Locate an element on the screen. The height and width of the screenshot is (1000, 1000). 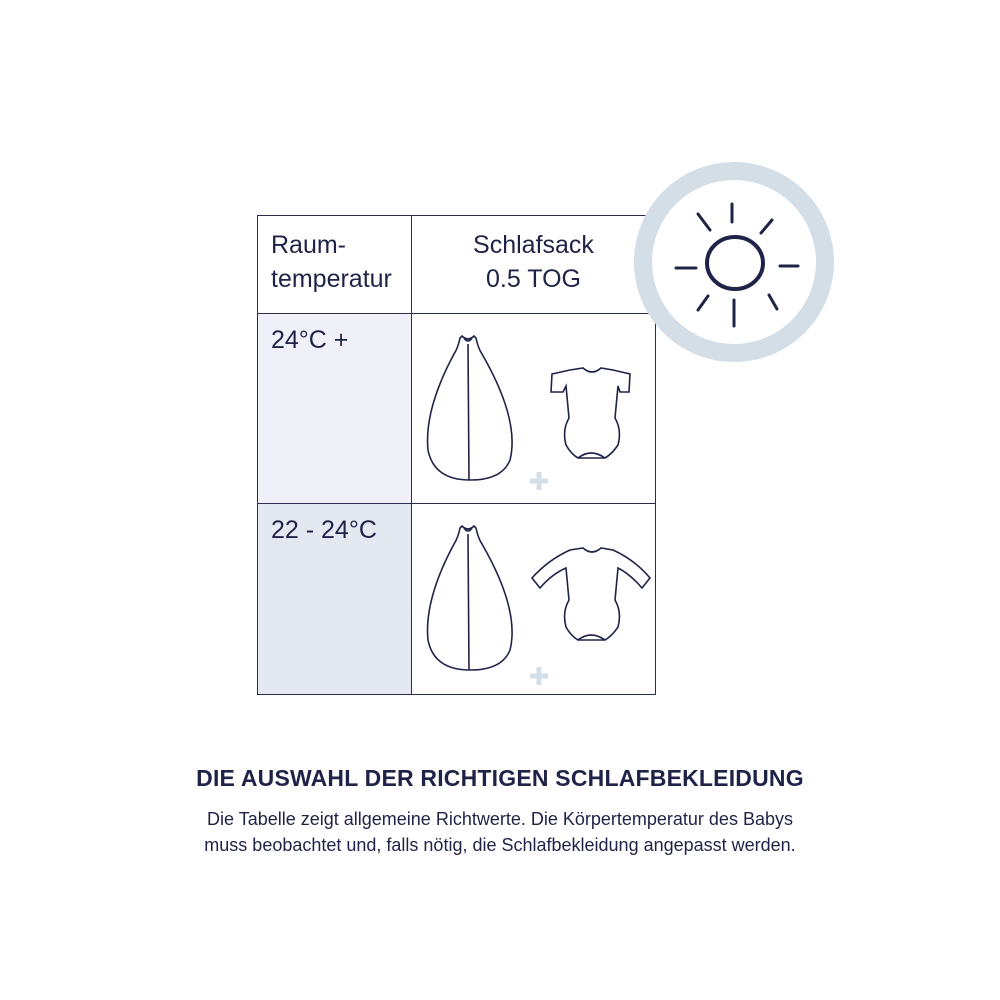
header-label-line1: Raum- is located at coordinates (309, 245).